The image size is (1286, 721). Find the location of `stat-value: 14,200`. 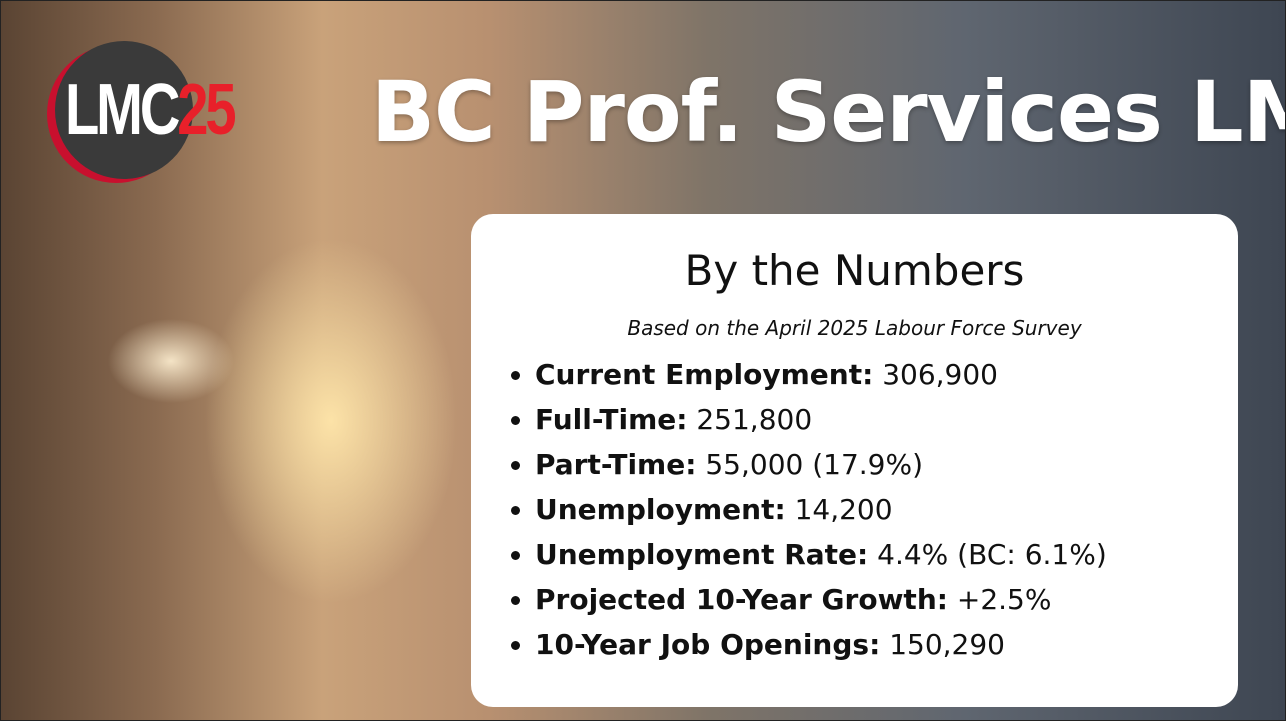

stat-value: 14,200 is located at coordinates (843, 509).